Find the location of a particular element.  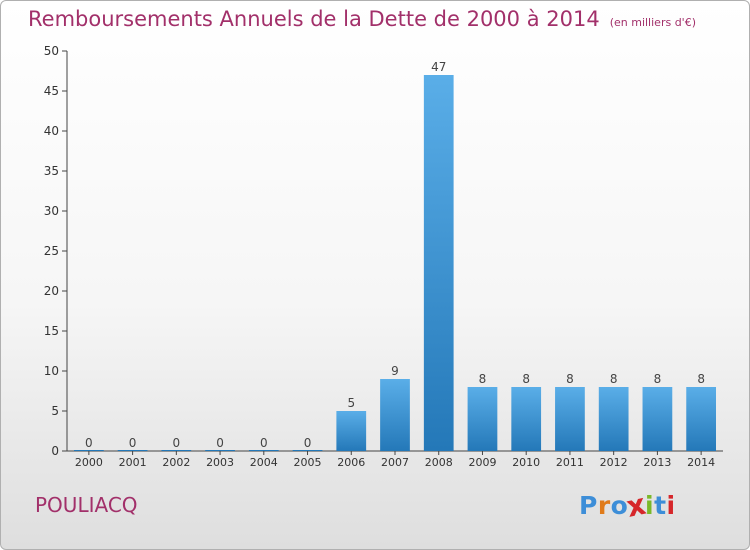

bar-value-label: 47 is located at coordinates (438, 67).